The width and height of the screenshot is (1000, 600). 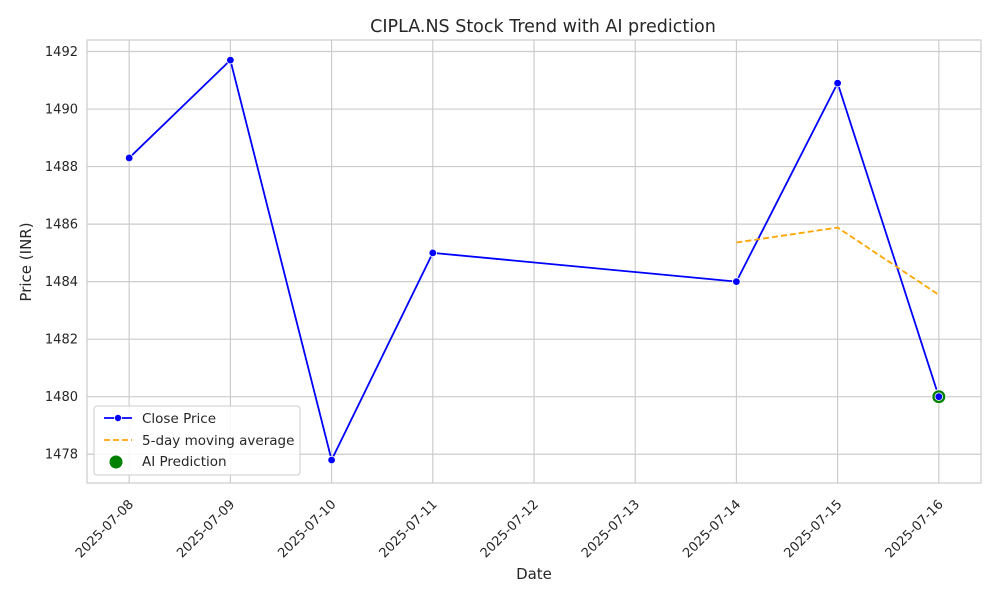 What do you see at coordinates (939, 396) in the screenshot?
I see `data-point-close-price-overlay` at bounding box center [939, 396].